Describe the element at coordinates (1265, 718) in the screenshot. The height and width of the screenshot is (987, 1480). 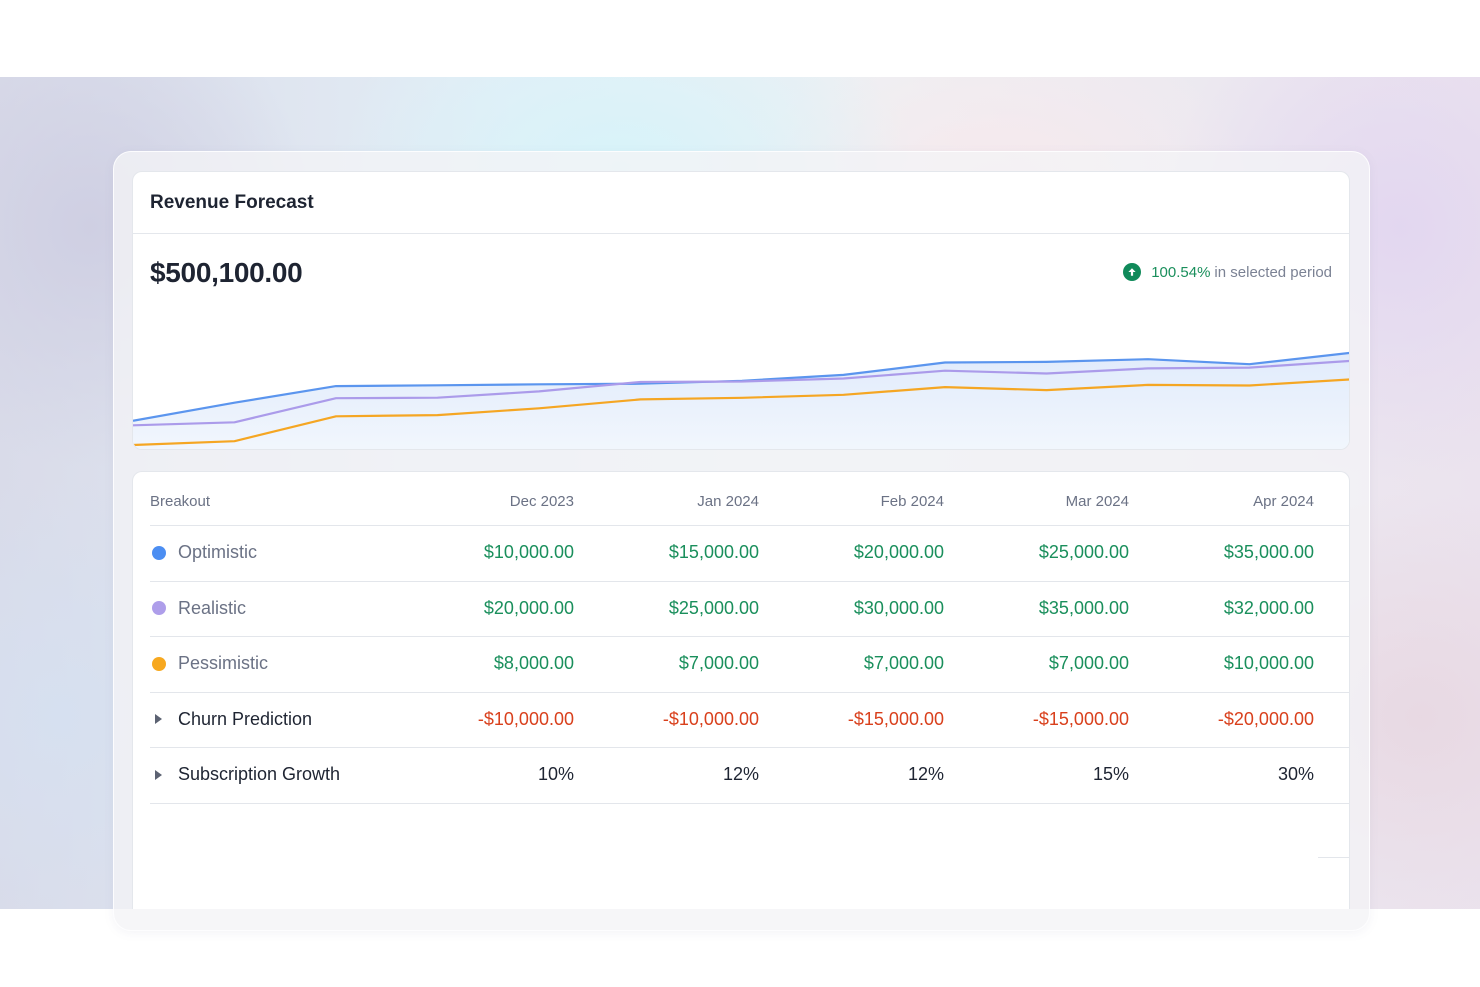
I see `table-cell: -$20,000.00` at that location.